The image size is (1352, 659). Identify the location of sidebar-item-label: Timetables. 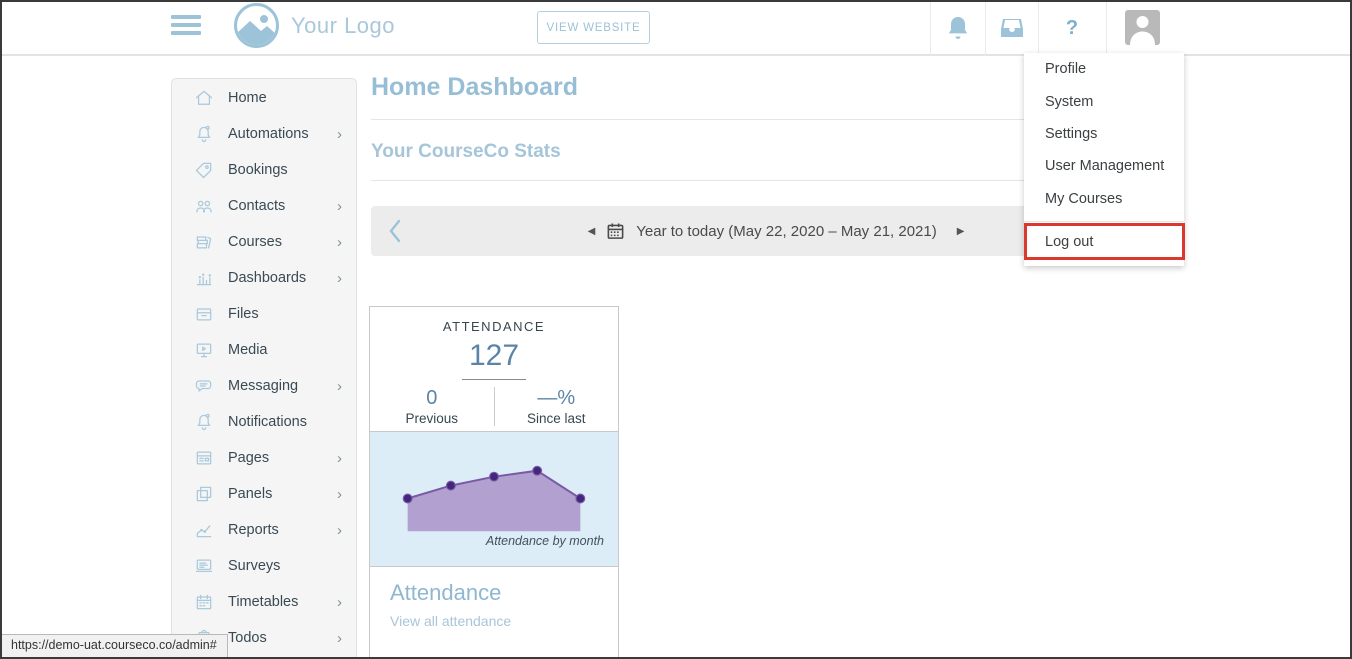
(263, 602).